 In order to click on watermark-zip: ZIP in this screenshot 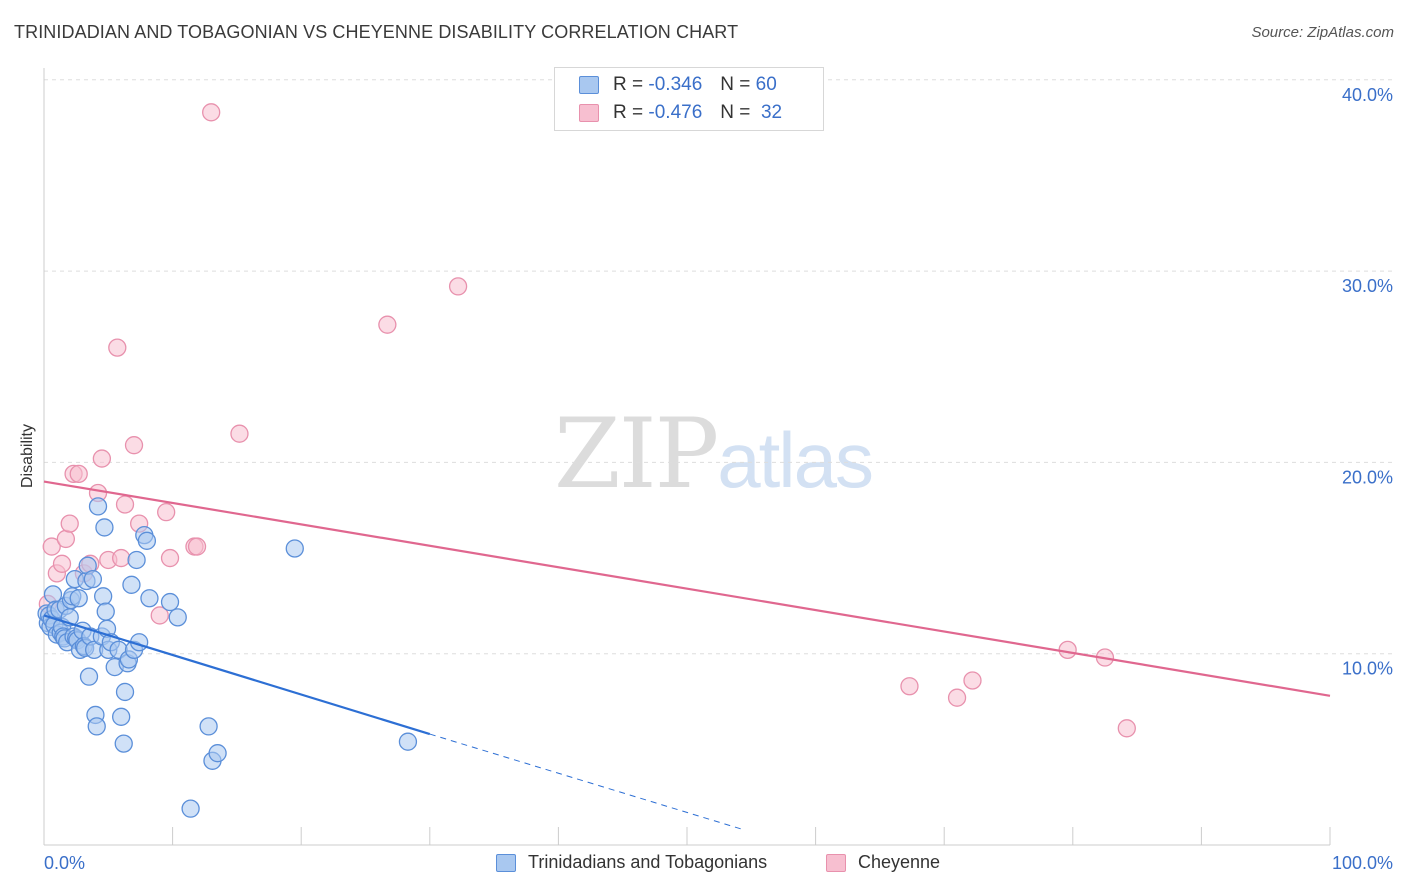, I will do `click(636, 454)`.